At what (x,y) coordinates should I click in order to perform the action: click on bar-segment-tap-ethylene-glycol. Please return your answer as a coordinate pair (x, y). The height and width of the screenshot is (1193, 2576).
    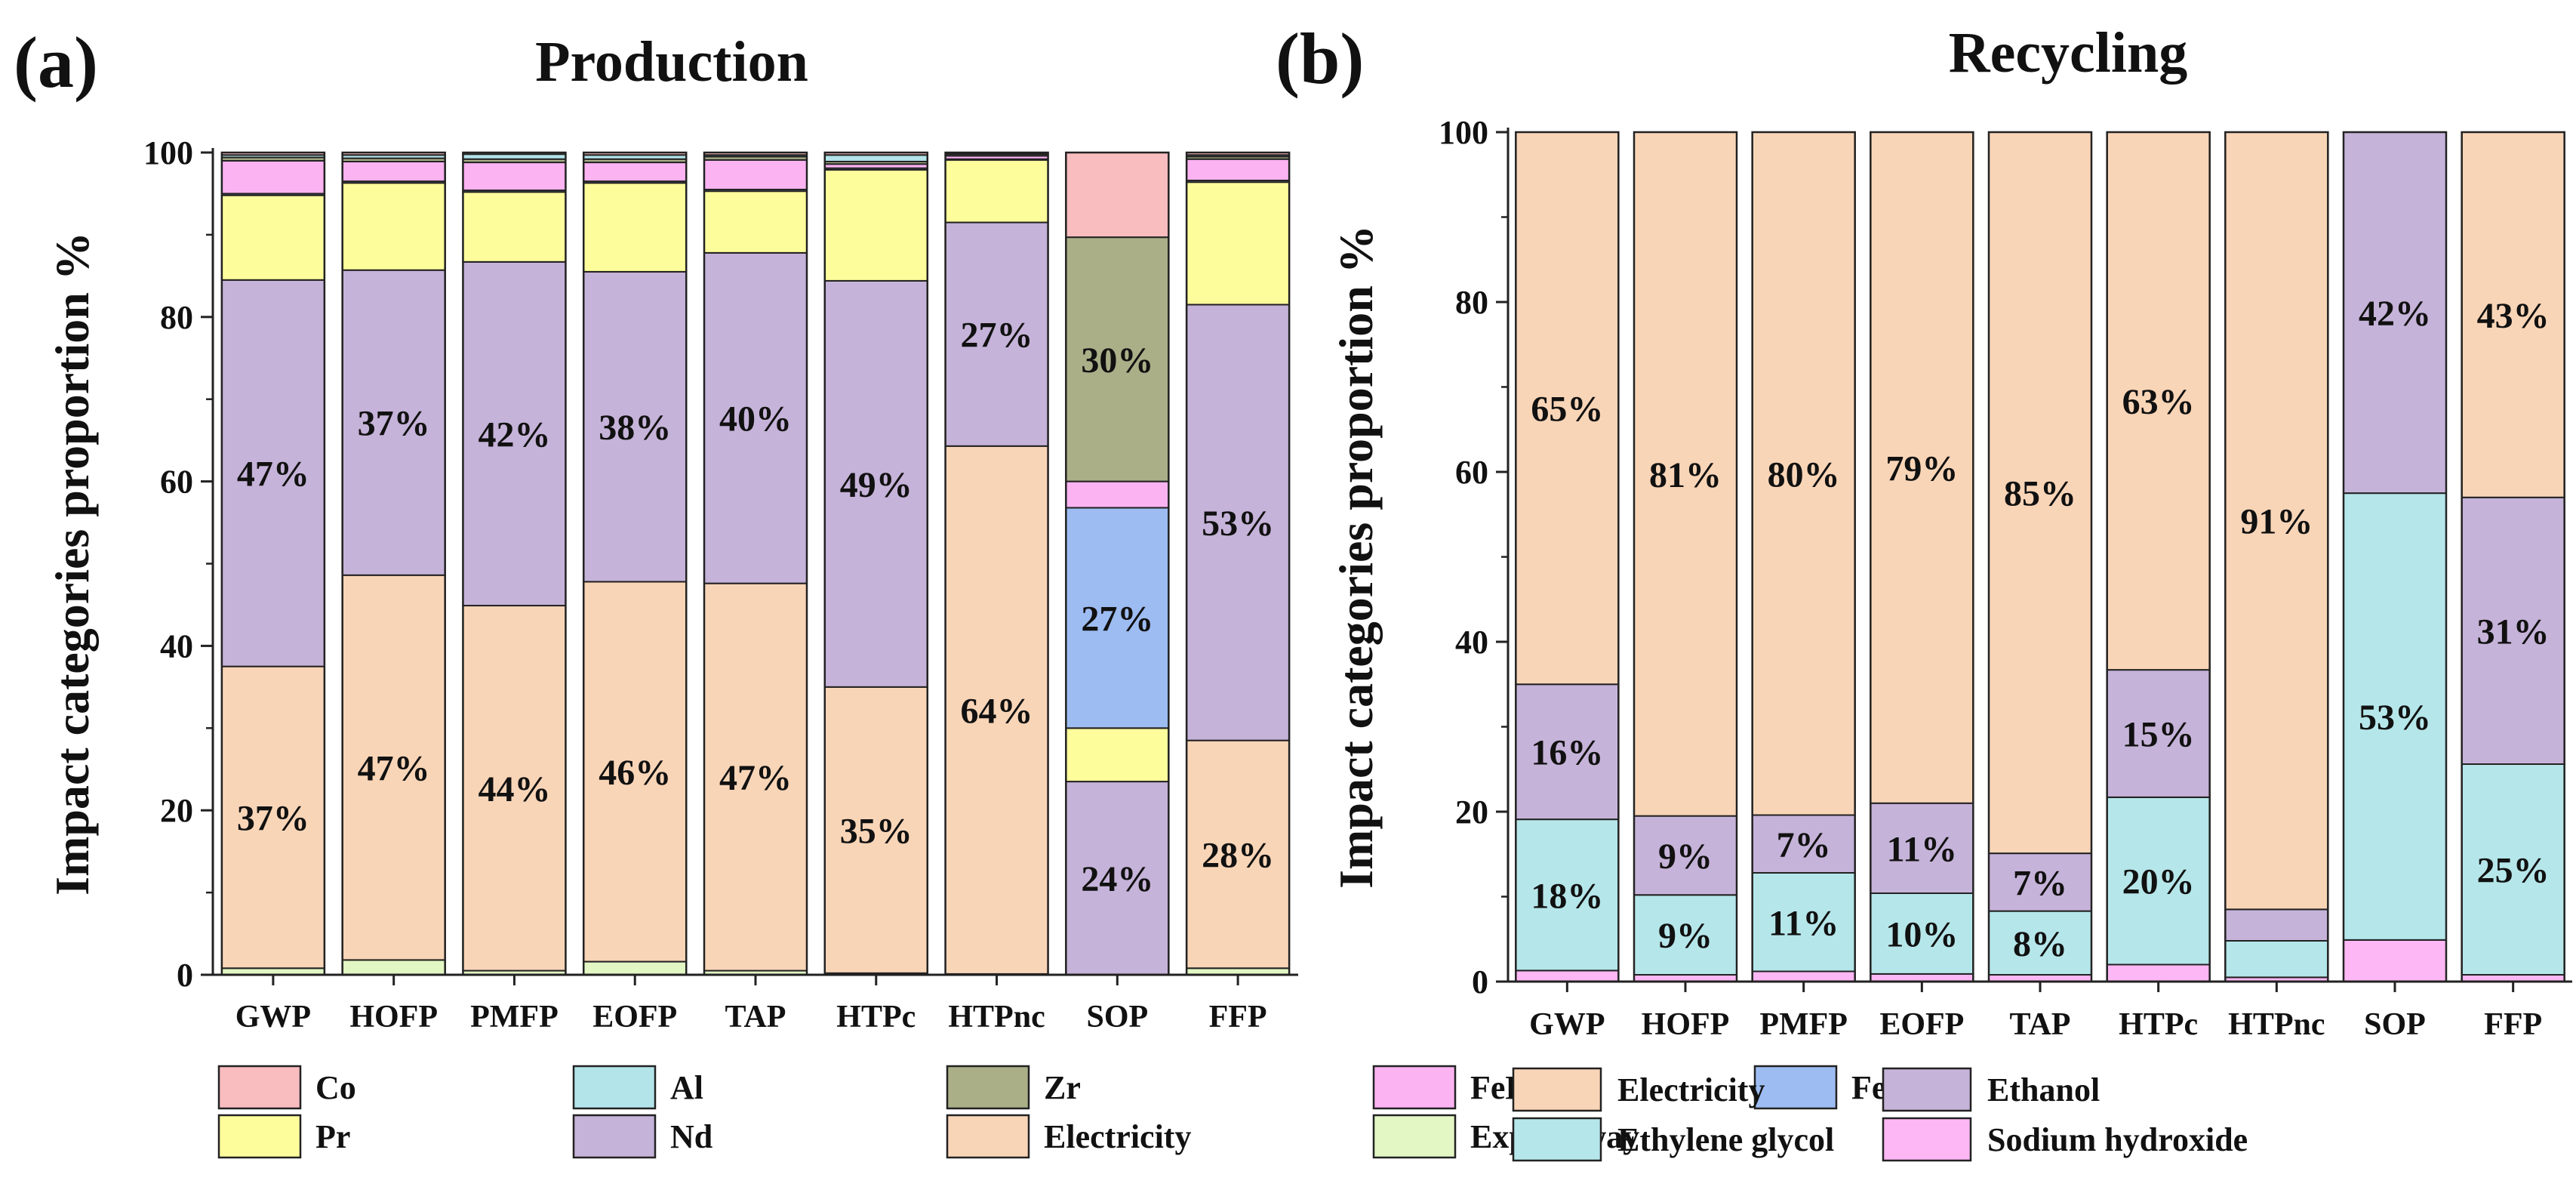
    Looking at the image, I should click on (2040, 943).